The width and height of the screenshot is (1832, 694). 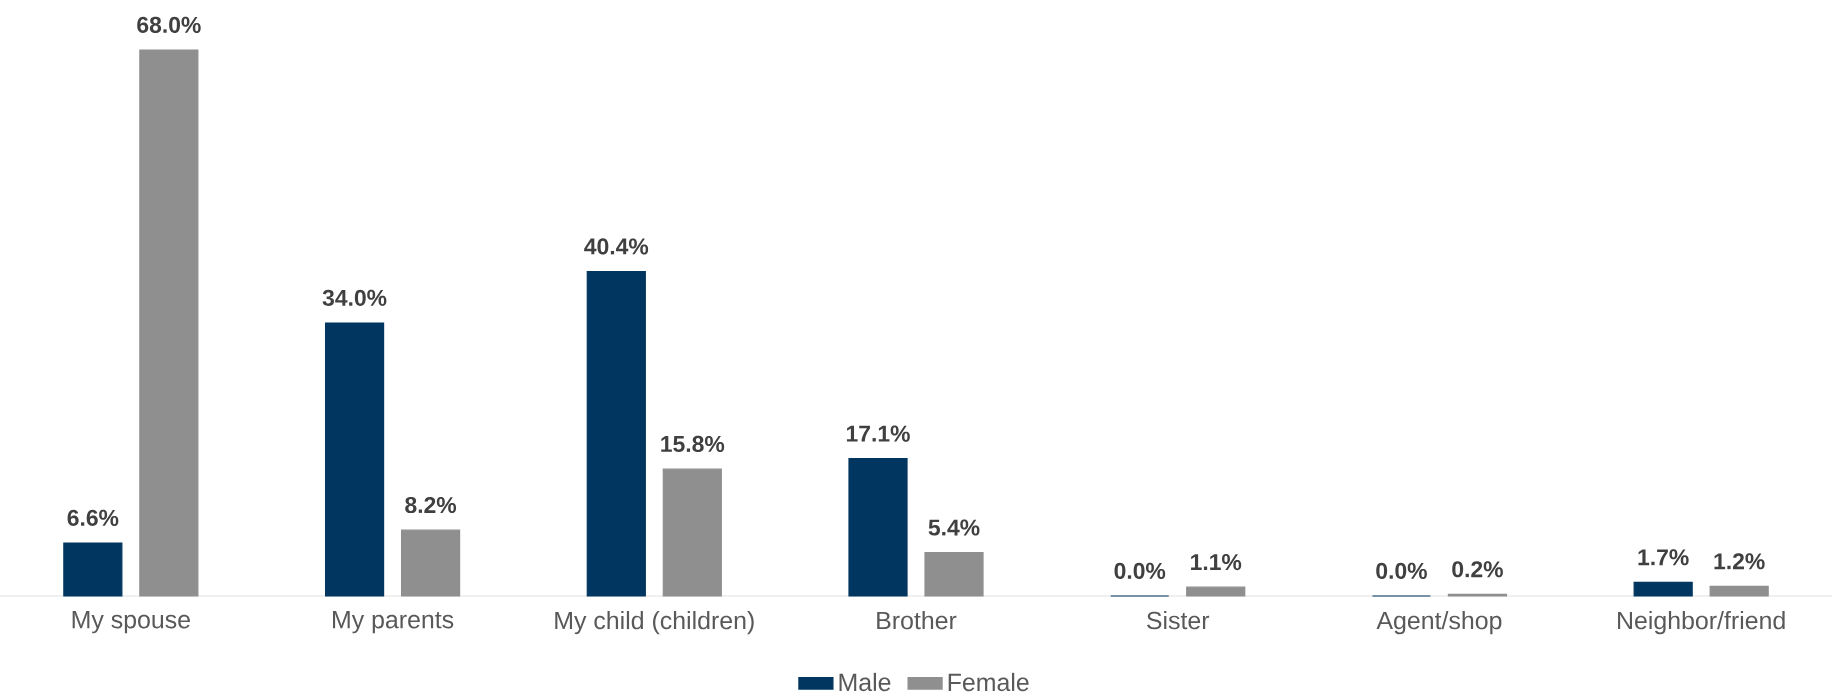 What do you see at coordinates (917, 620) in the screenshot?
I see `x-tick-label: Brother` at bounding box center [917, 620].